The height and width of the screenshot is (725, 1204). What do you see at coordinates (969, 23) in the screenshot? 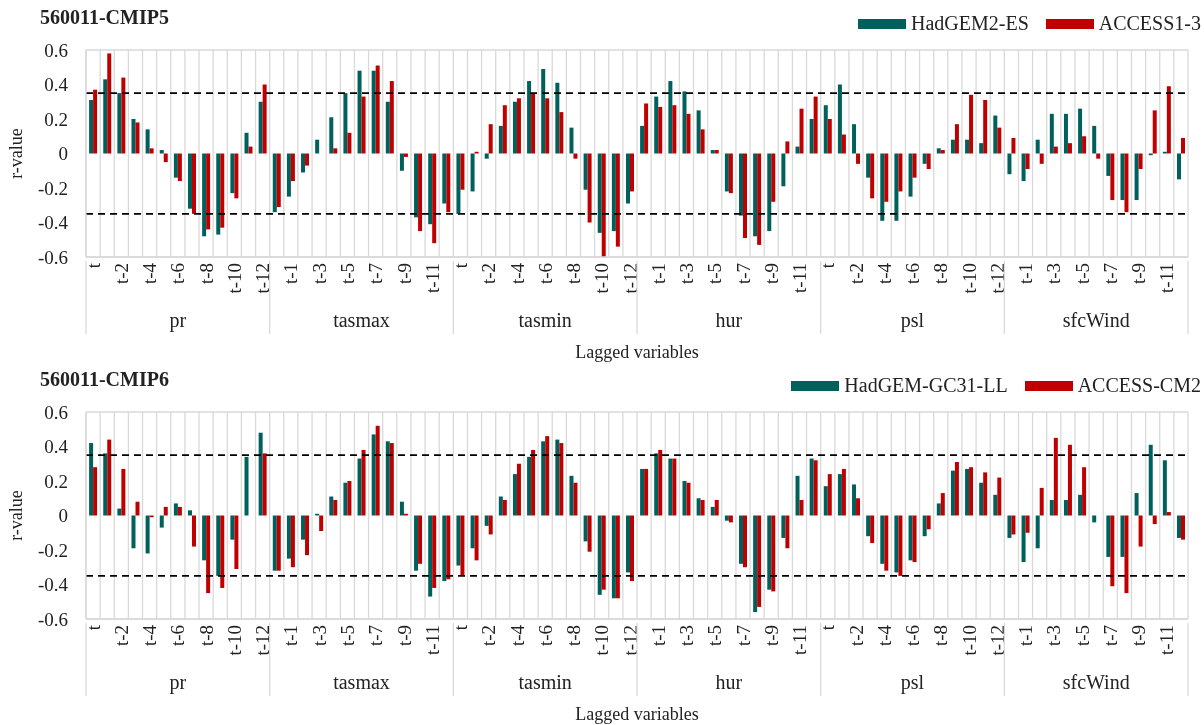
I see `legend-label: HadGEM2-ES` at bounding box center [969, 23].